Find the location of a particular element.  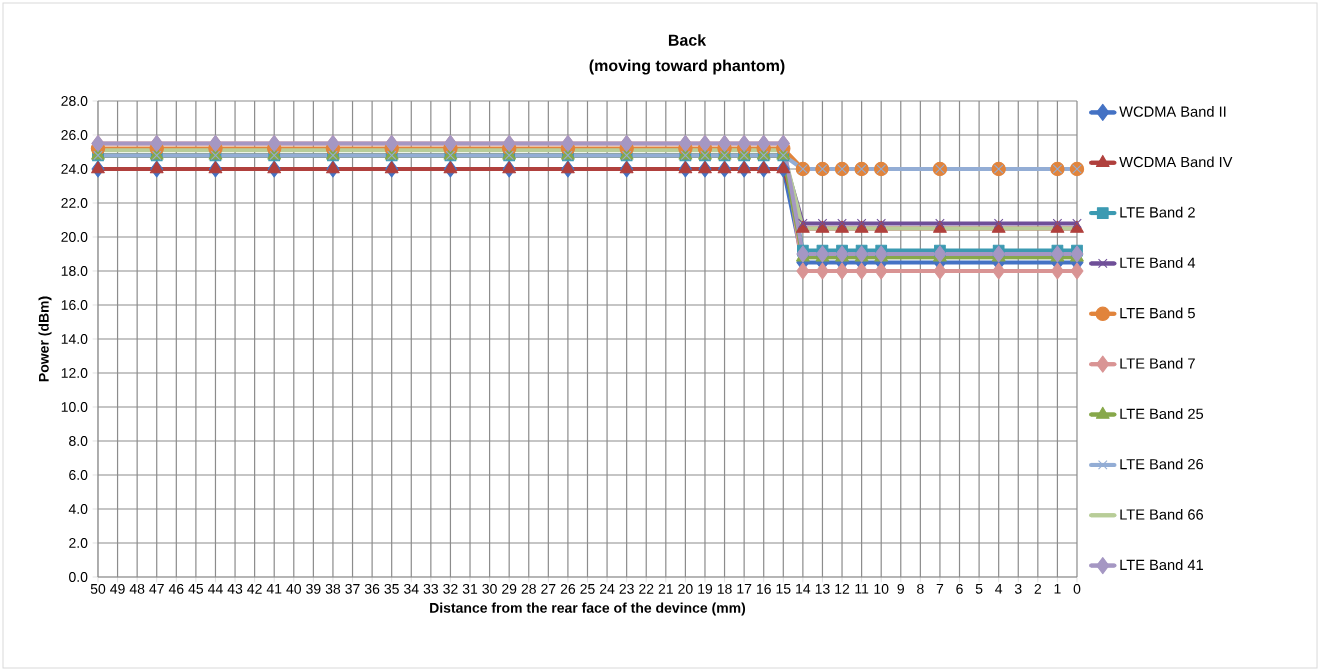

x-tick-label: 38 is located at coordinates (333, 588).